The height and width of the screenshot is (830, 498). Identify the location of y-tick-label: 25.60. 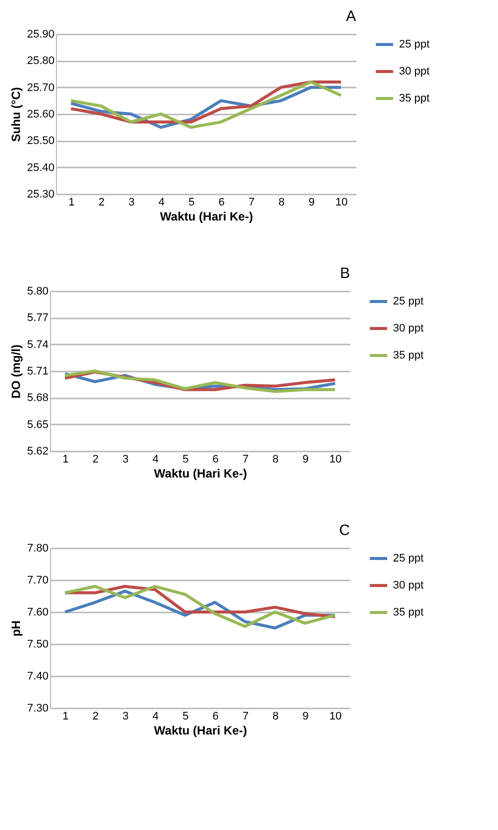
(40, 114).